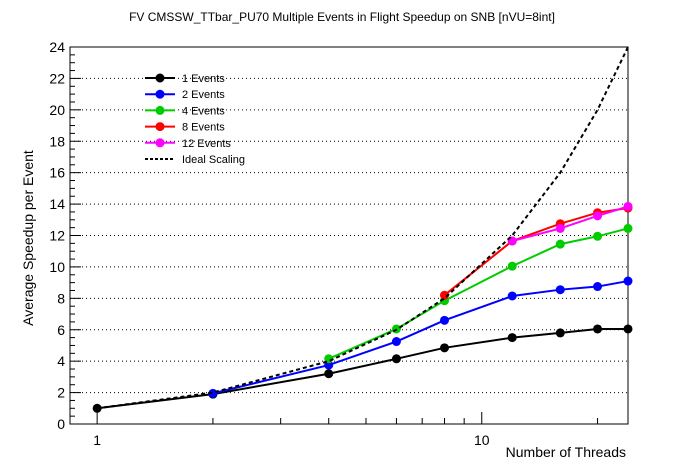  What do you see at coordinates (57, 173) in the screenshot?
I see `y-tick-label: 16` at bounding box center [57, 173].